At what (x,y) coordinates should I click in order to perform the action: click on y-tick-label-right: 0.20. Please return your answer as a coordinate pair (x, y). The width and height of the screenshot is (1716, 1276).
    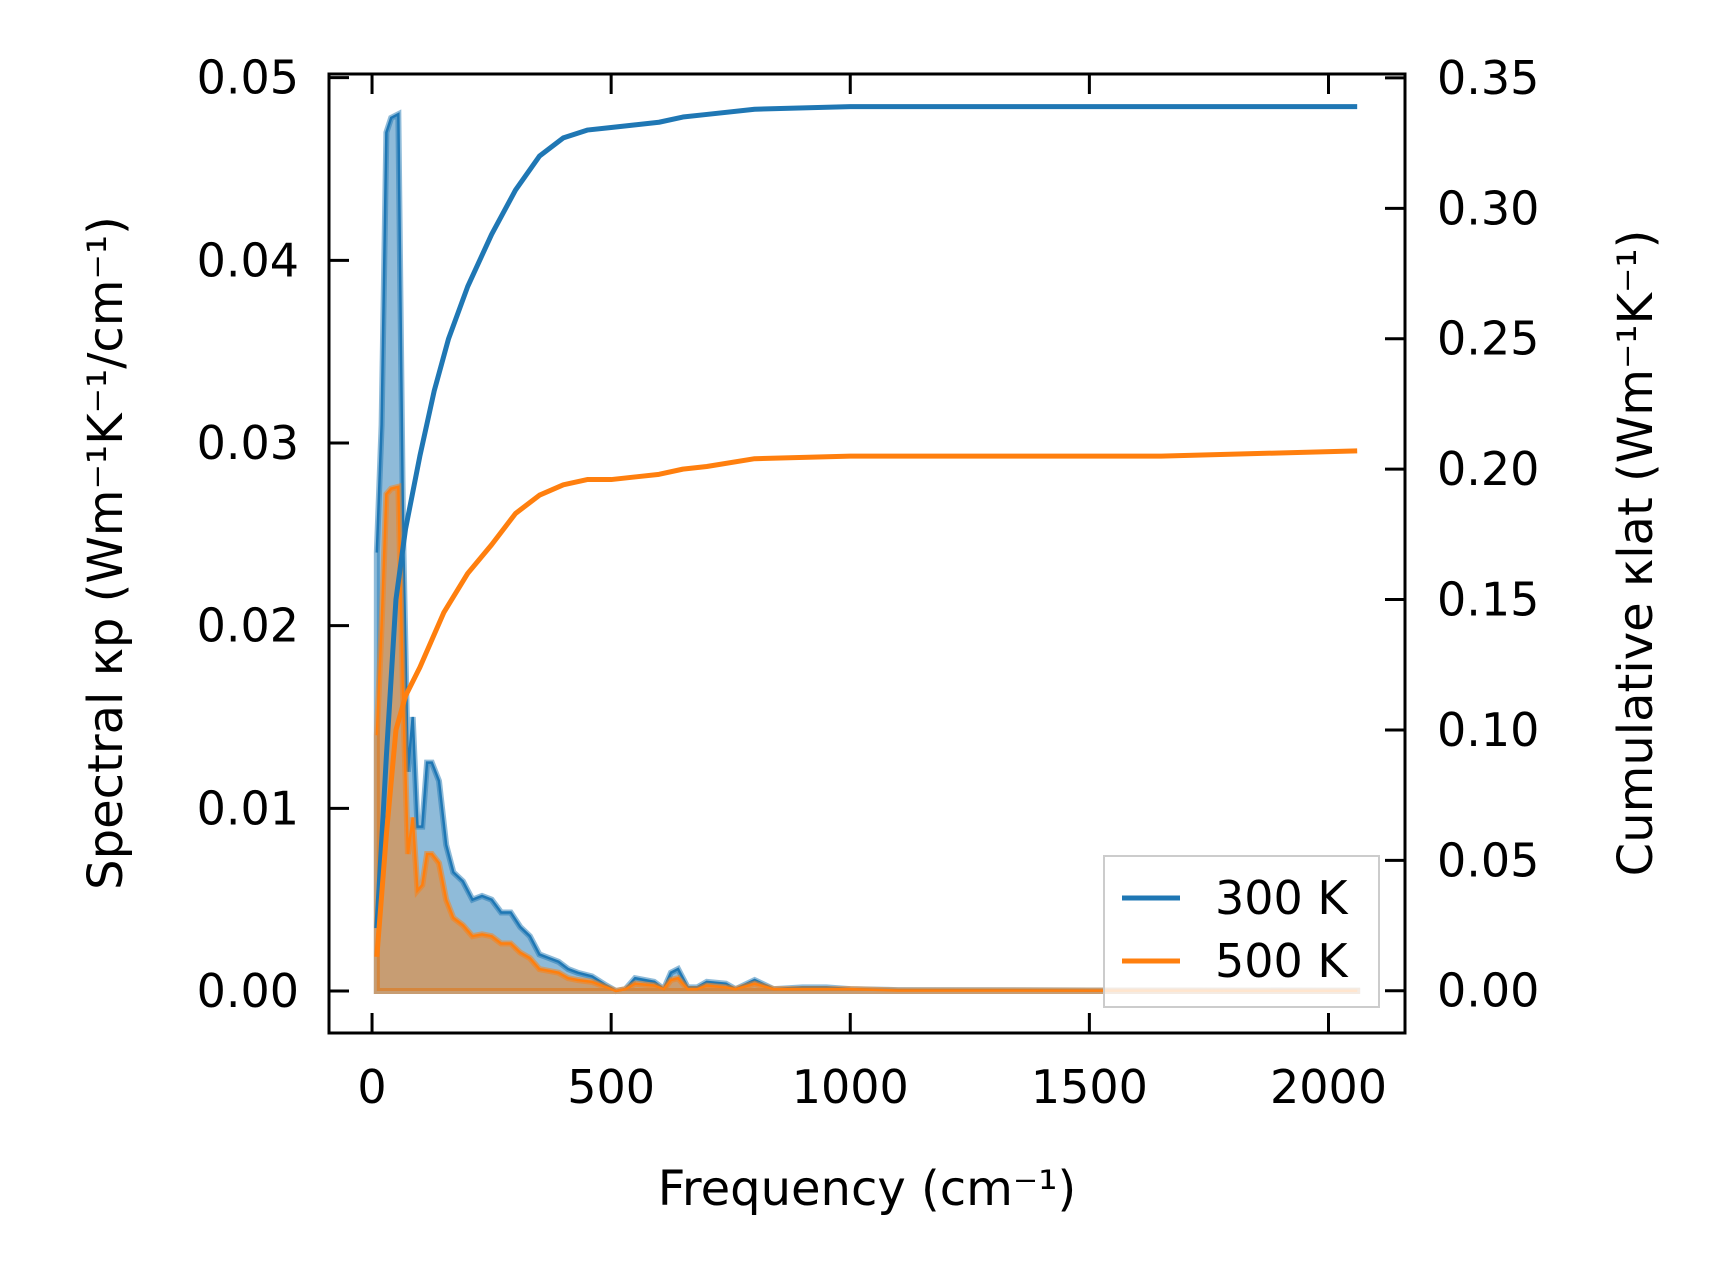
    Looking at the image, I should click on (1488, 469).